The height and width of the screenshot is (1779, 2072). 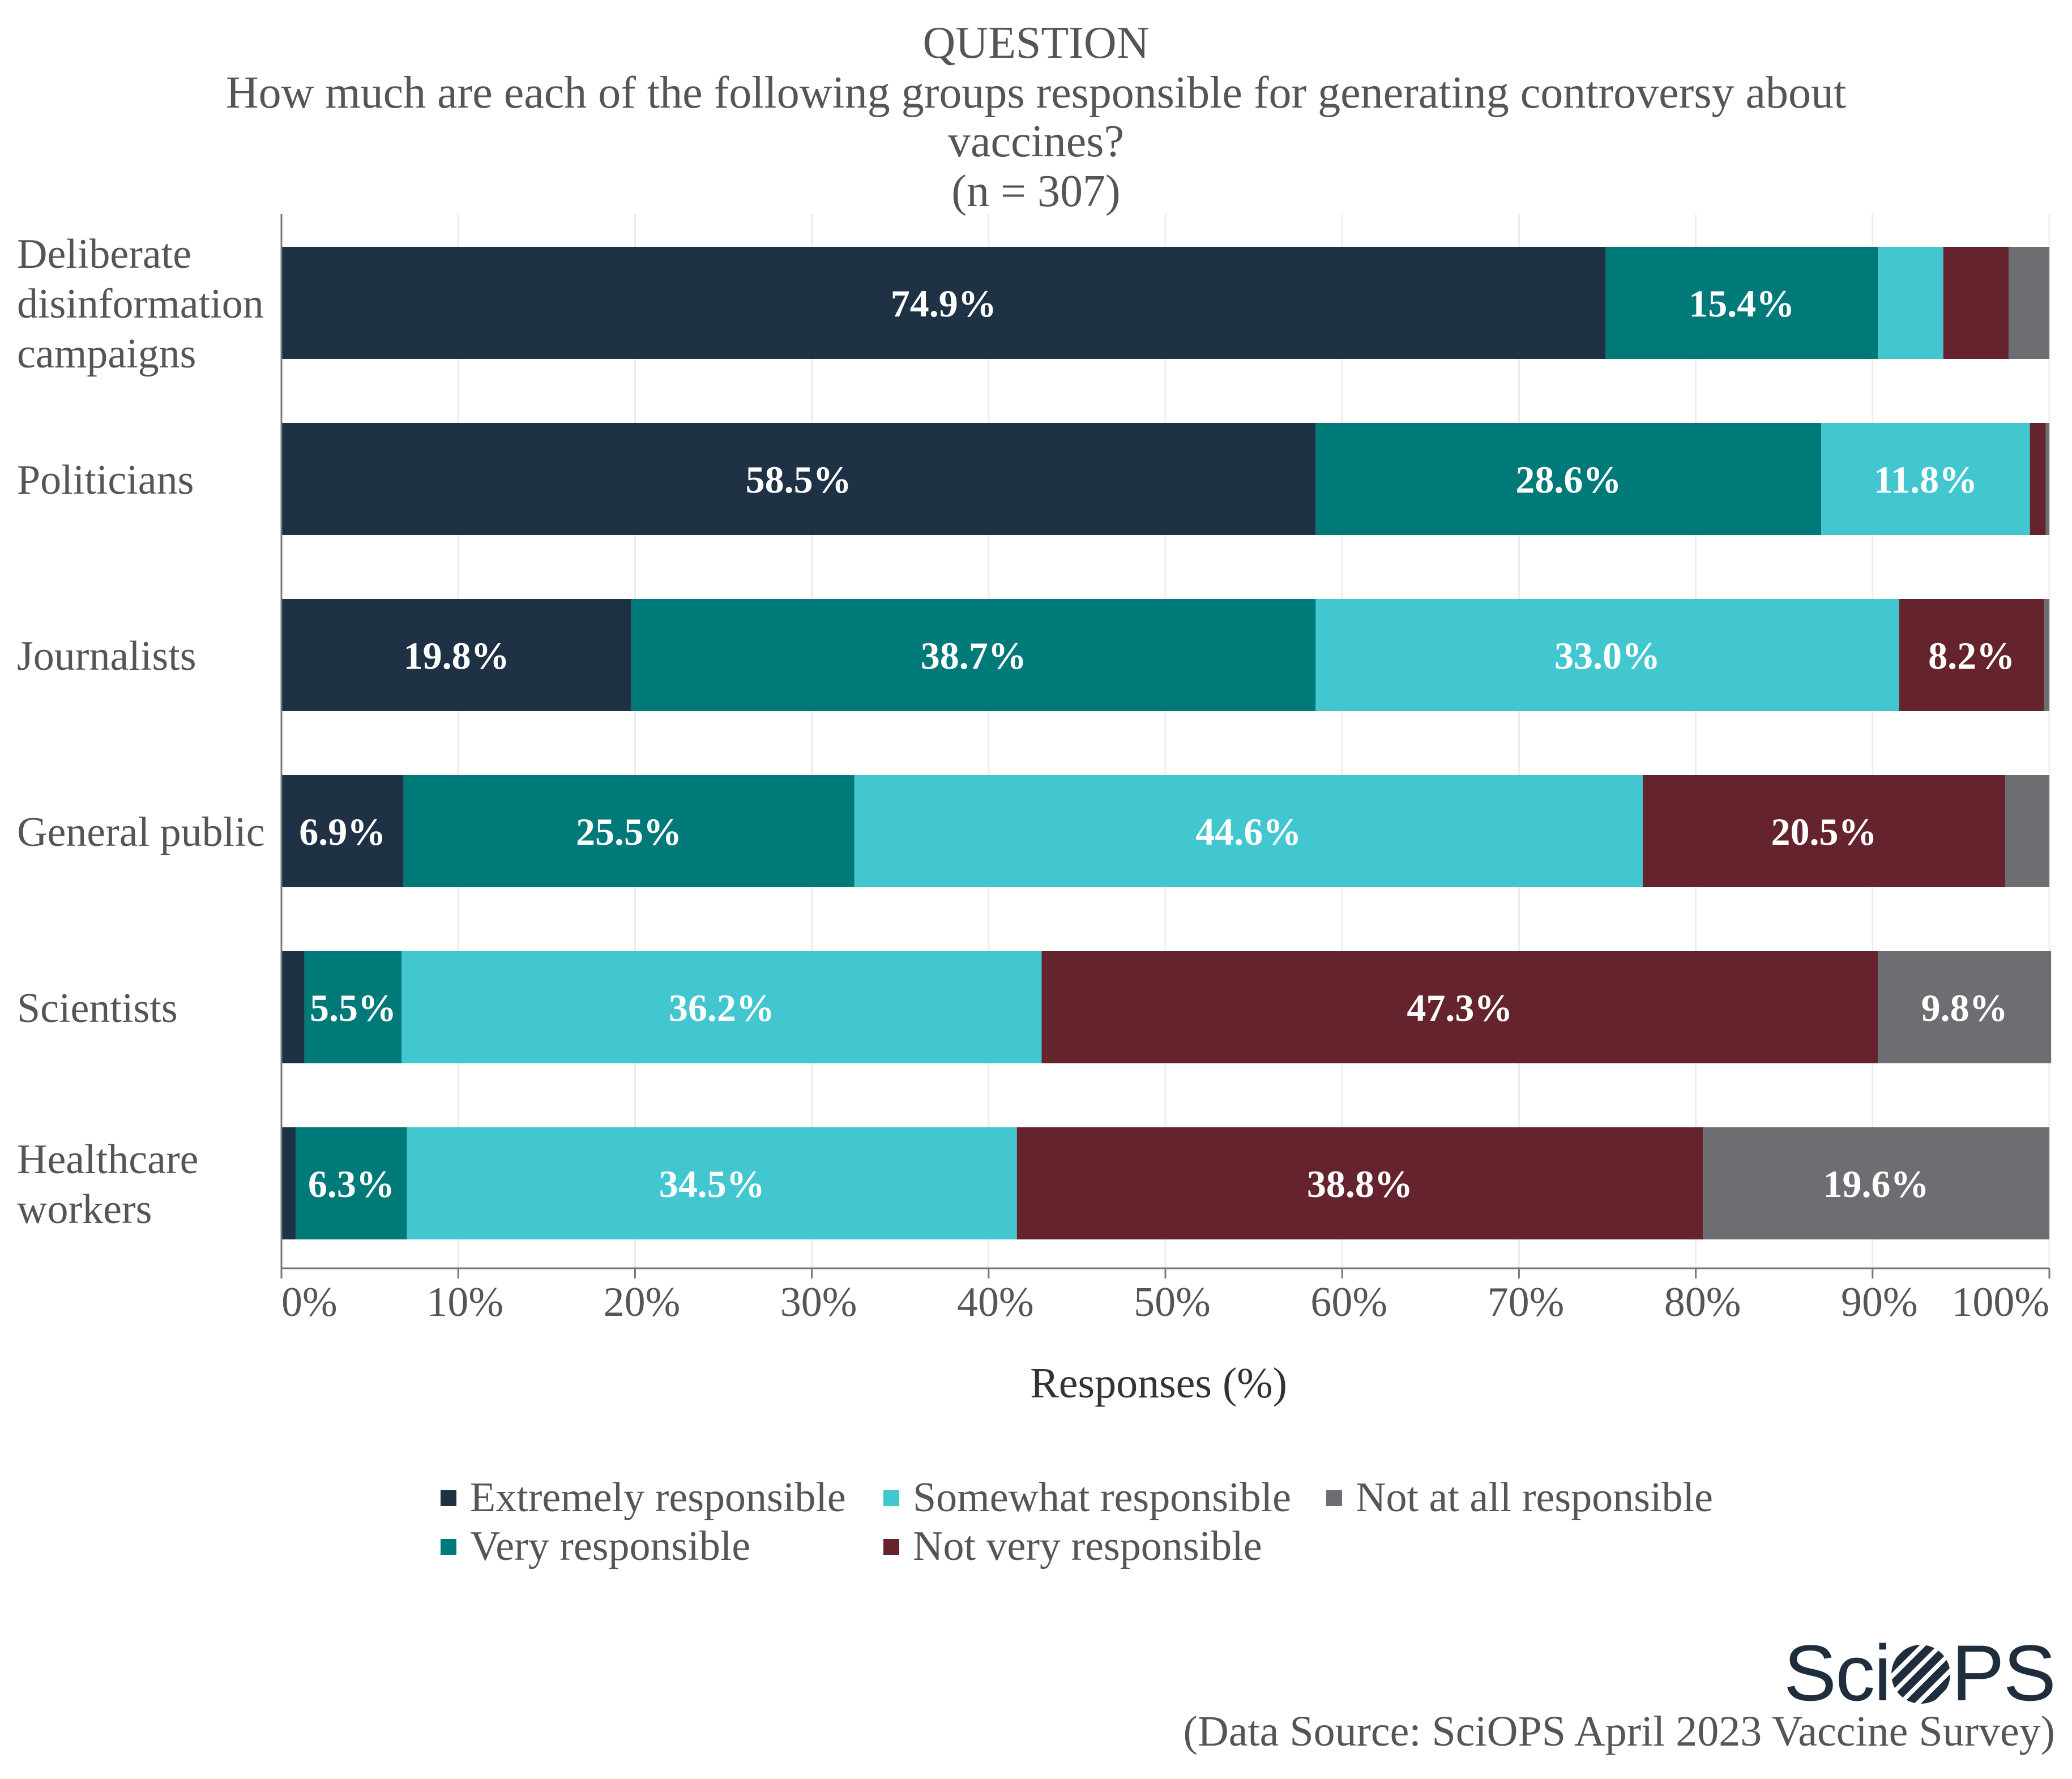 What do you see at coordinates (1036, 141) in the screenshot?
I see `question-text-line2: vaccines?` at bounding box center [1036, 141].